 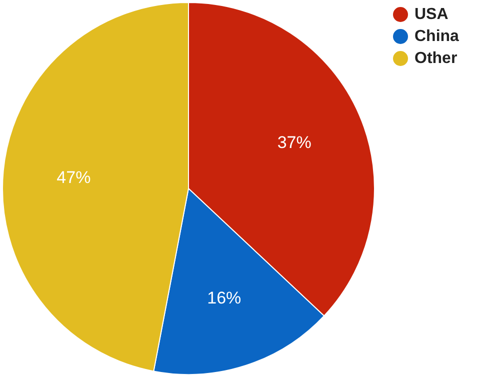 What do you see at coordinates (224, 298) in the screenshot?
I see `data-label: 16%` at bounding box center [224, 298].